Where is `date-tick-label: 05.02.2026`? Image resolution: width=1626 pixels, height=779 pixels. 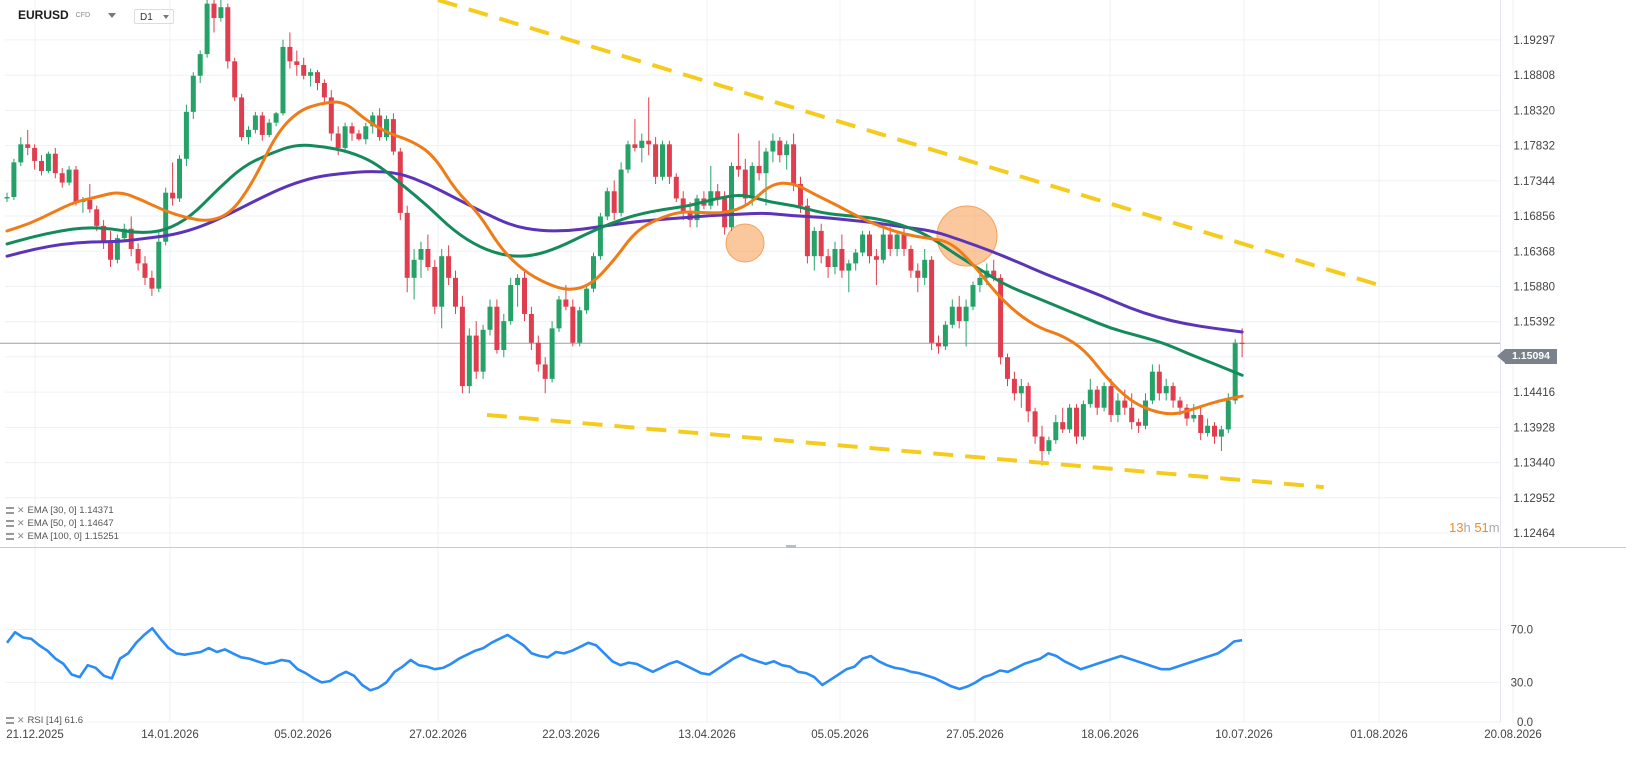 date-tick-label: 05.02.2026 is located at coordinates (303, 735).